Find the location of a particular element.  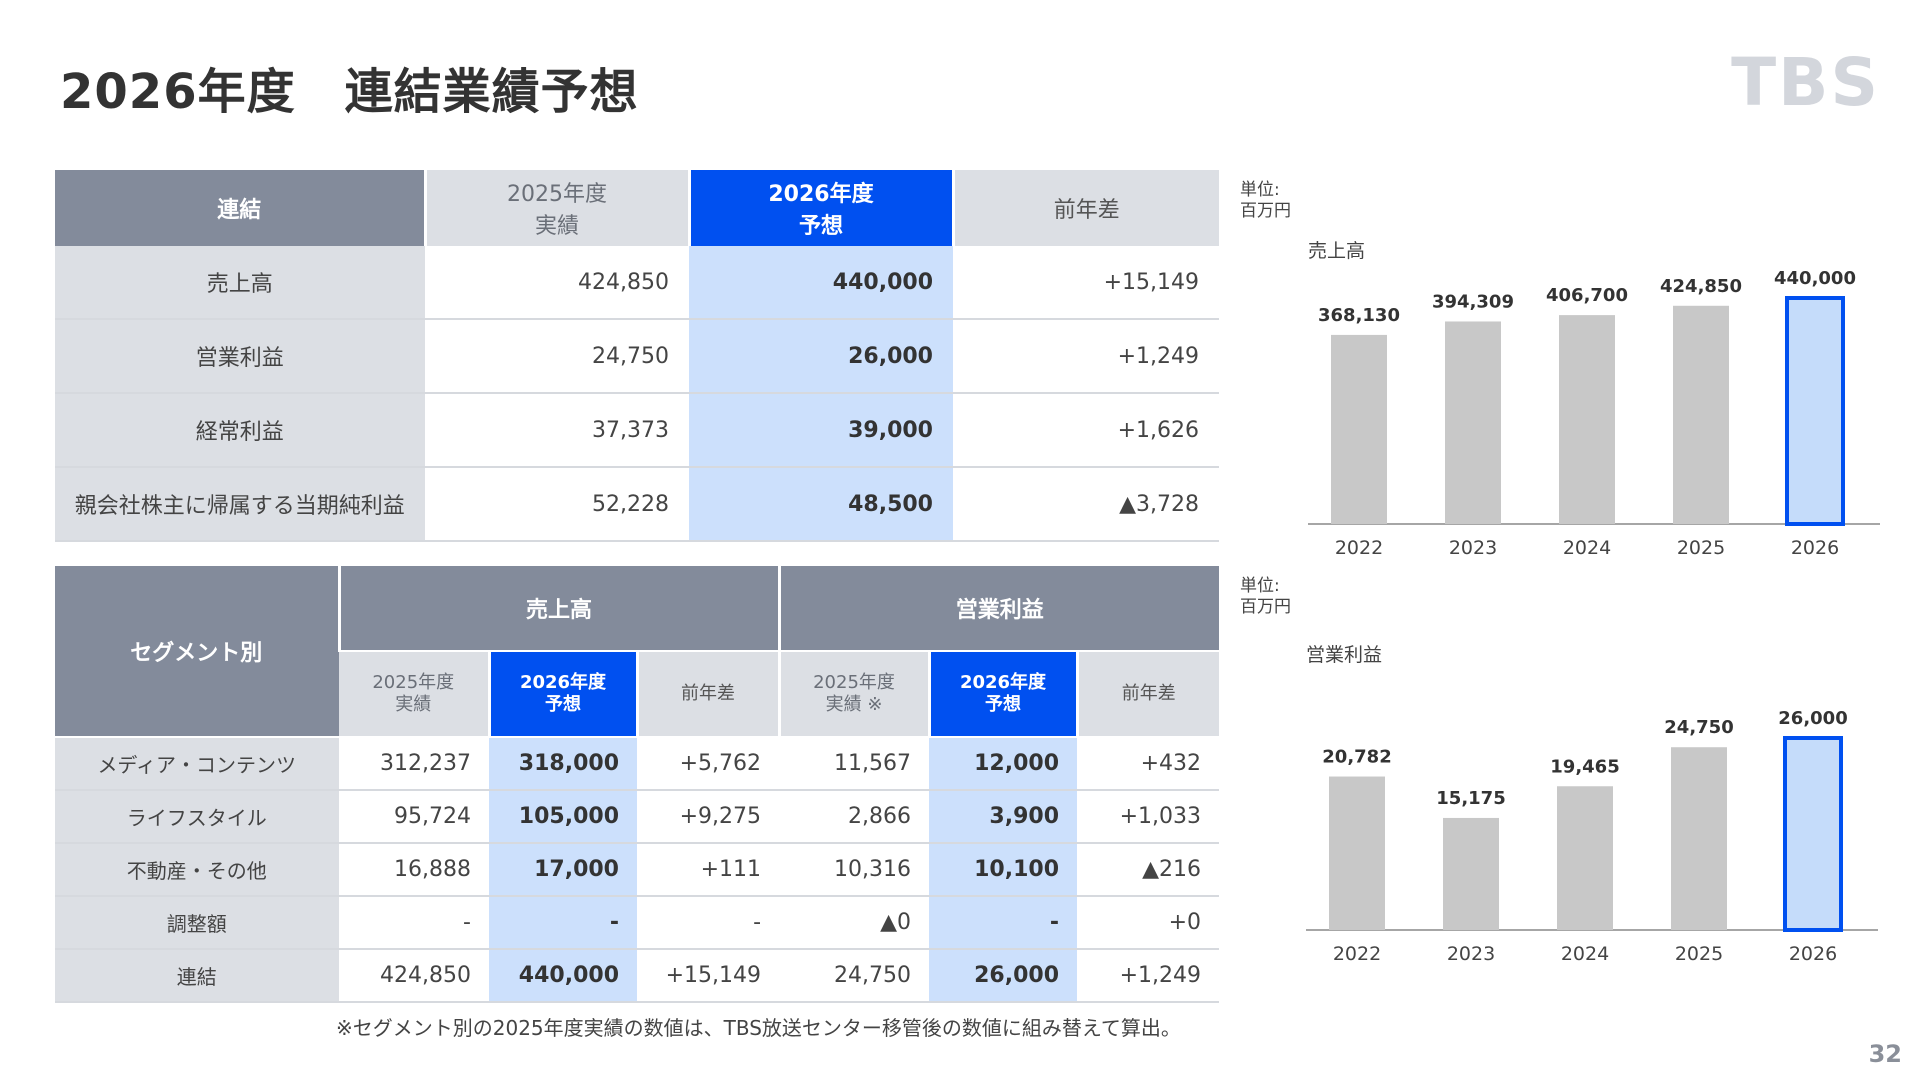

table-corner-header: セグメント別 is located at coordinates (197, 652).